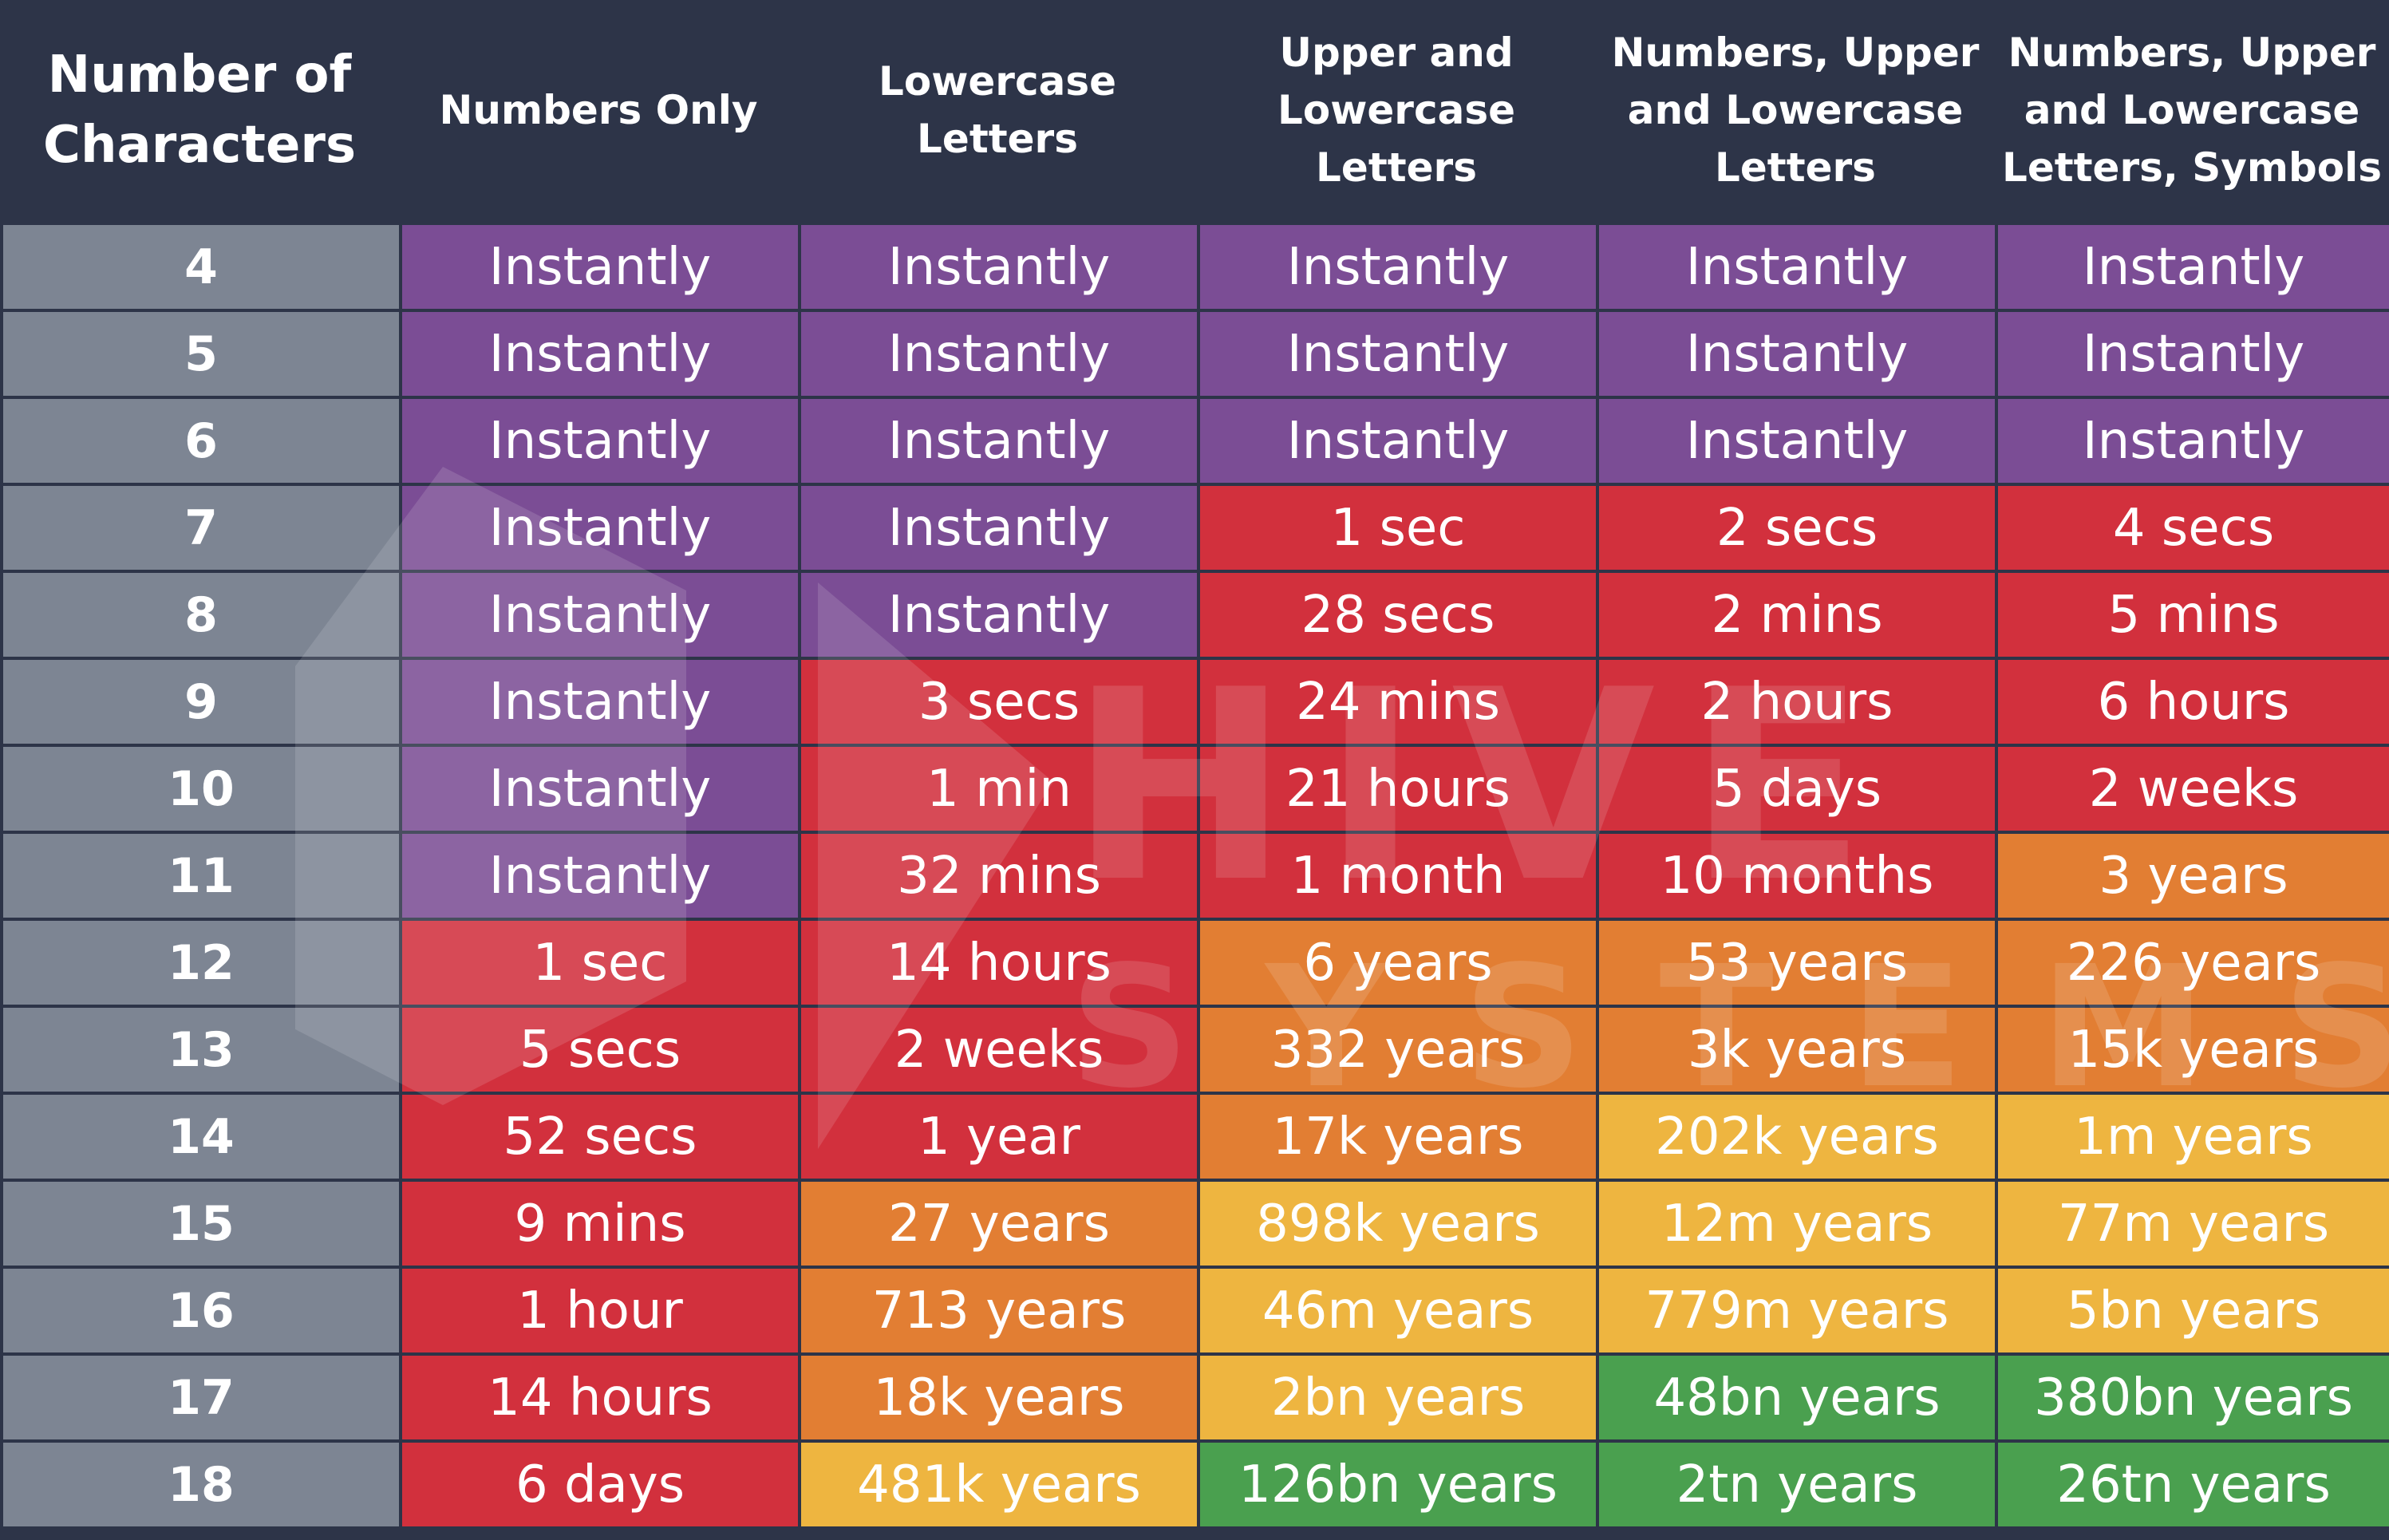  I want to click on crack-time-cell: 2 secs, so click(1797, 528).